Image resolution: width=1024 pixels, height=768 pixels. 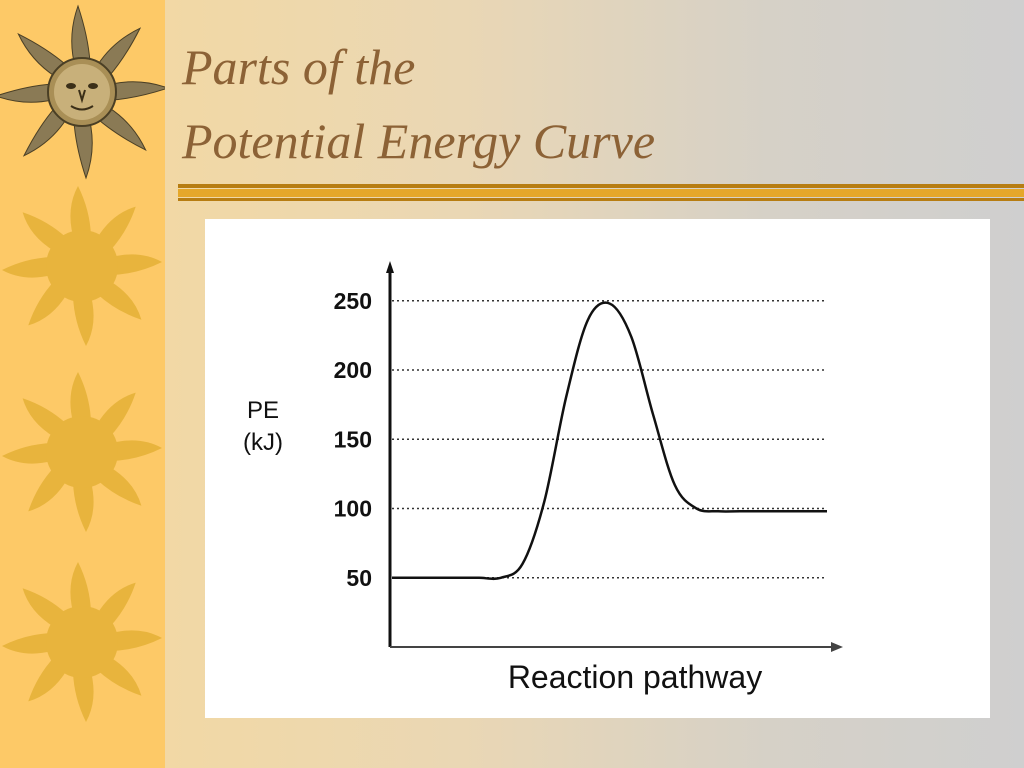 I want to click on slide-title-line2: Potential Energy Curve, so click(x=419, y=141).